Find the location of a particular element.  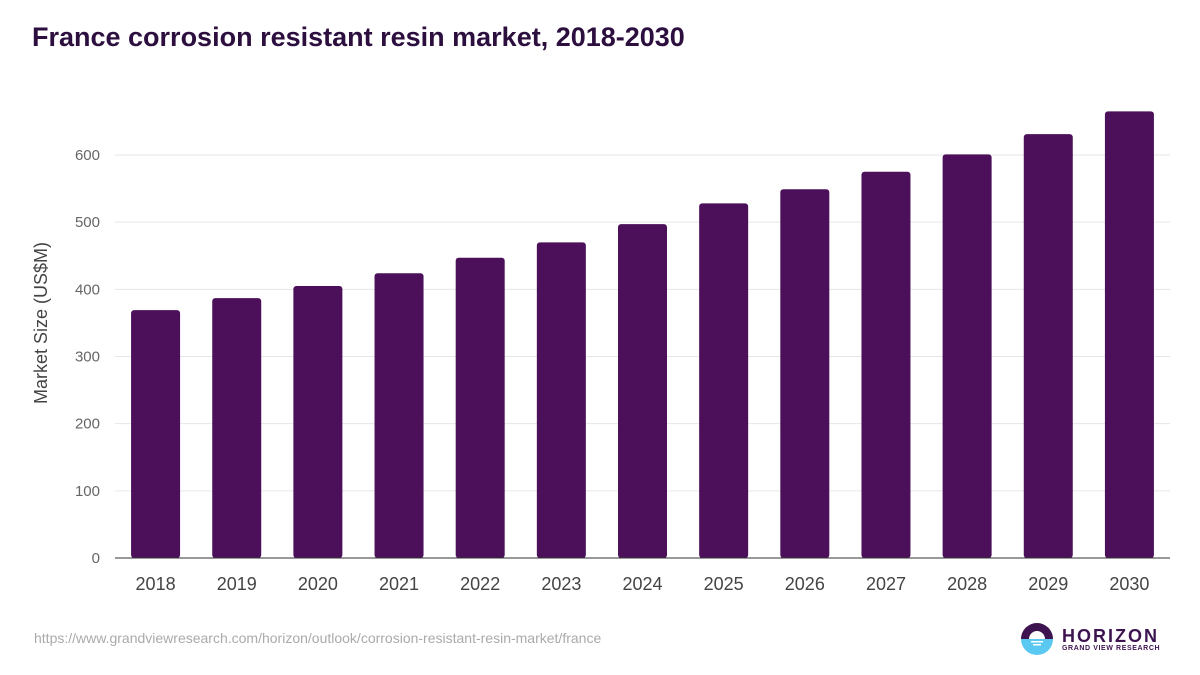

bar-2021 is located at coordinates (399, 415).